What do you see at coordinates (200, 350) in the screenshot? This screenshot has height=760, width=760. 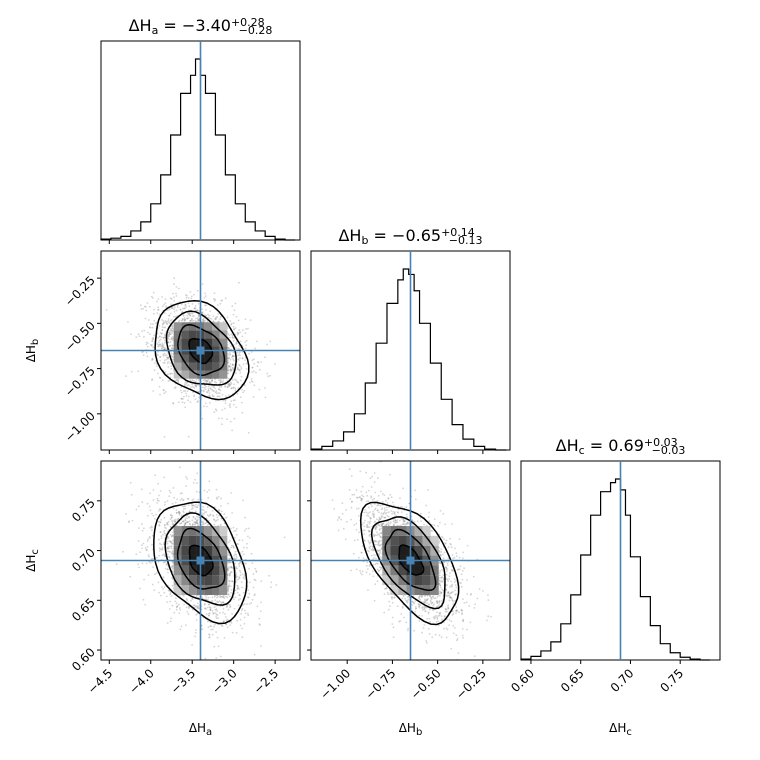 I see `axes-frame` at bounding box center [200, 350].